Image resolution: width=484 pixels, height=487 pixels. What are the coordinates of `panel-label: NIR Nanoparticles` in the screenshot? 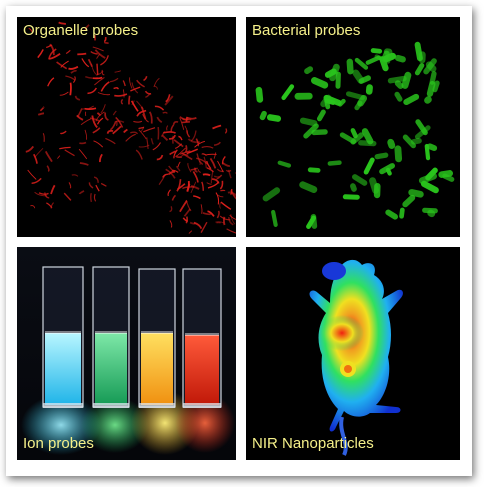 It's located at (313, 443).